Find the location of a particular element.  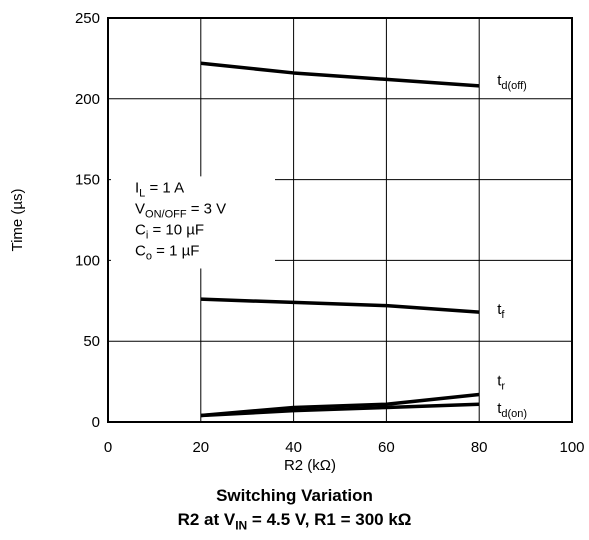

y-tick-label: 150 is located at coordinates (87, 180).